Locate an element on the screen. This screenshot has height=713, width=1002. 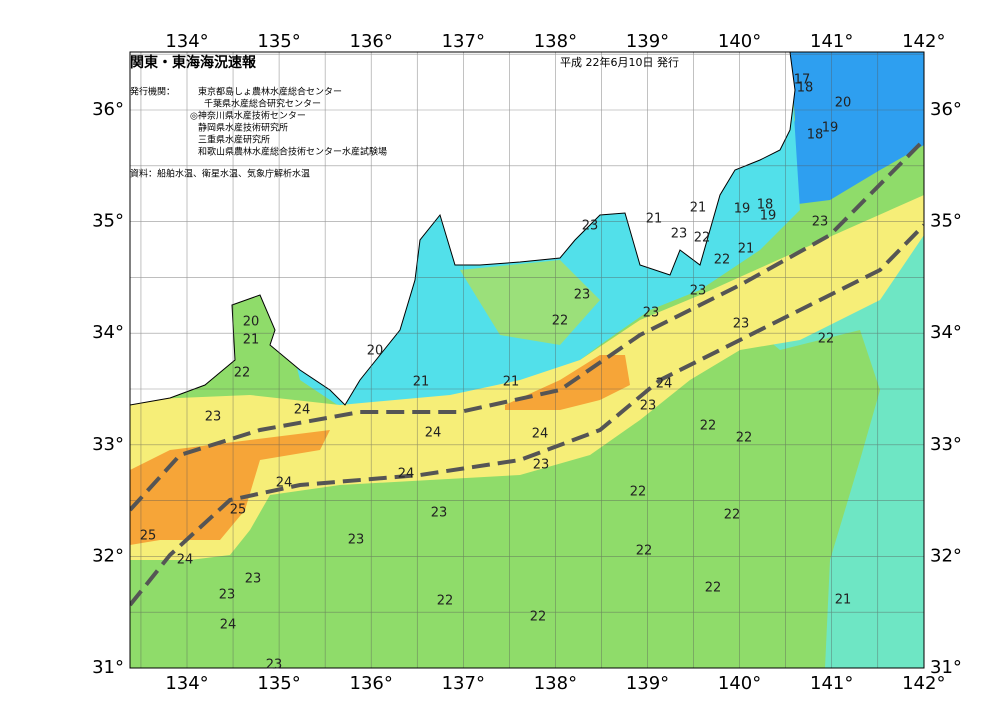
lon-label: 138° is located at coordinates (555, 41).